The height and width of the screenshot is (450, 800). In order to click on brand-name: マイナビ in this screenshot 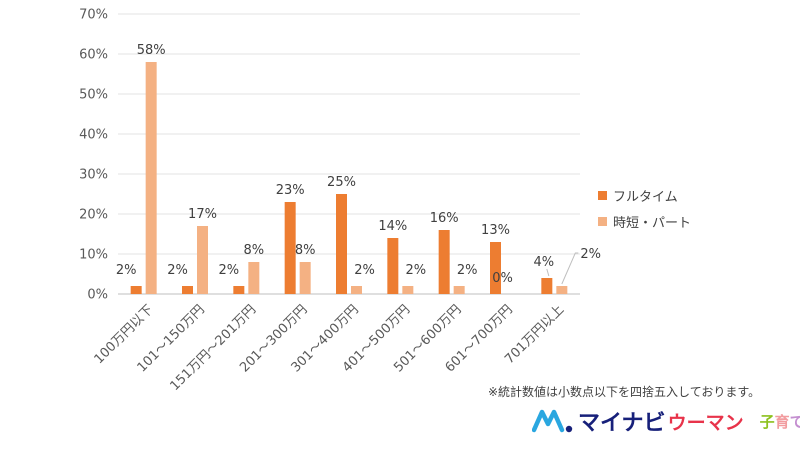, I will do `click(622, 423)`.